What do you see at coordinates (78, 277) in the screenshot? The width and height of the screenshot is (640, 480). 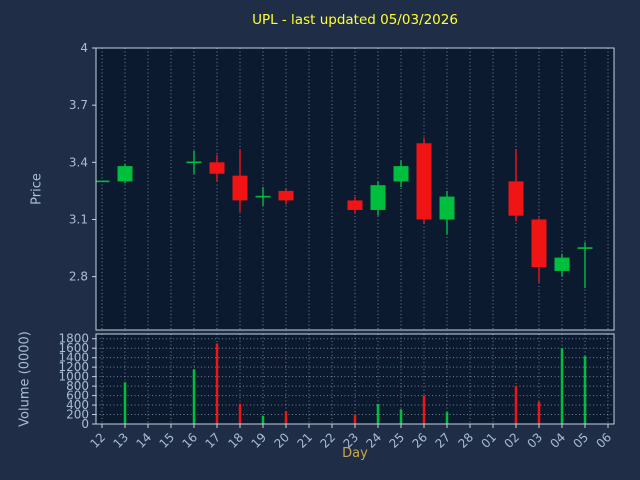 I see `svg-text: 2.8` at bounding box center [78, 277].